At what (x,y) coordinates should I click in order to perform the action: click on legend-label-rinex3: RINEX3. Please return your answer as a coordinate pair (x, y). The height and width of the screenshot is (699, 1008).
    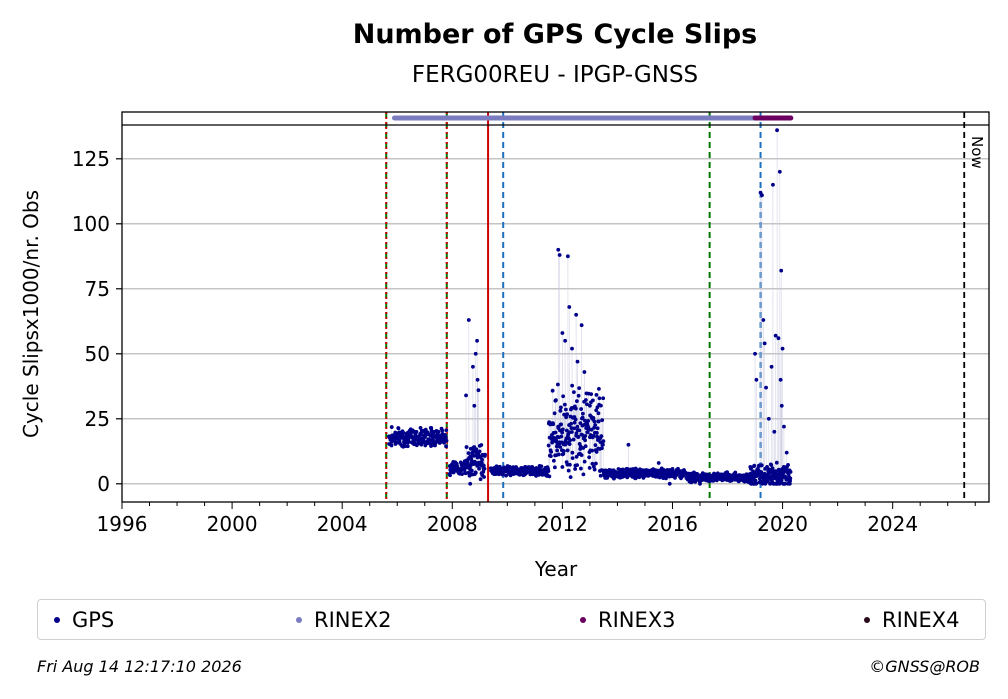
    Looking at the image, I should click on (637, 620).